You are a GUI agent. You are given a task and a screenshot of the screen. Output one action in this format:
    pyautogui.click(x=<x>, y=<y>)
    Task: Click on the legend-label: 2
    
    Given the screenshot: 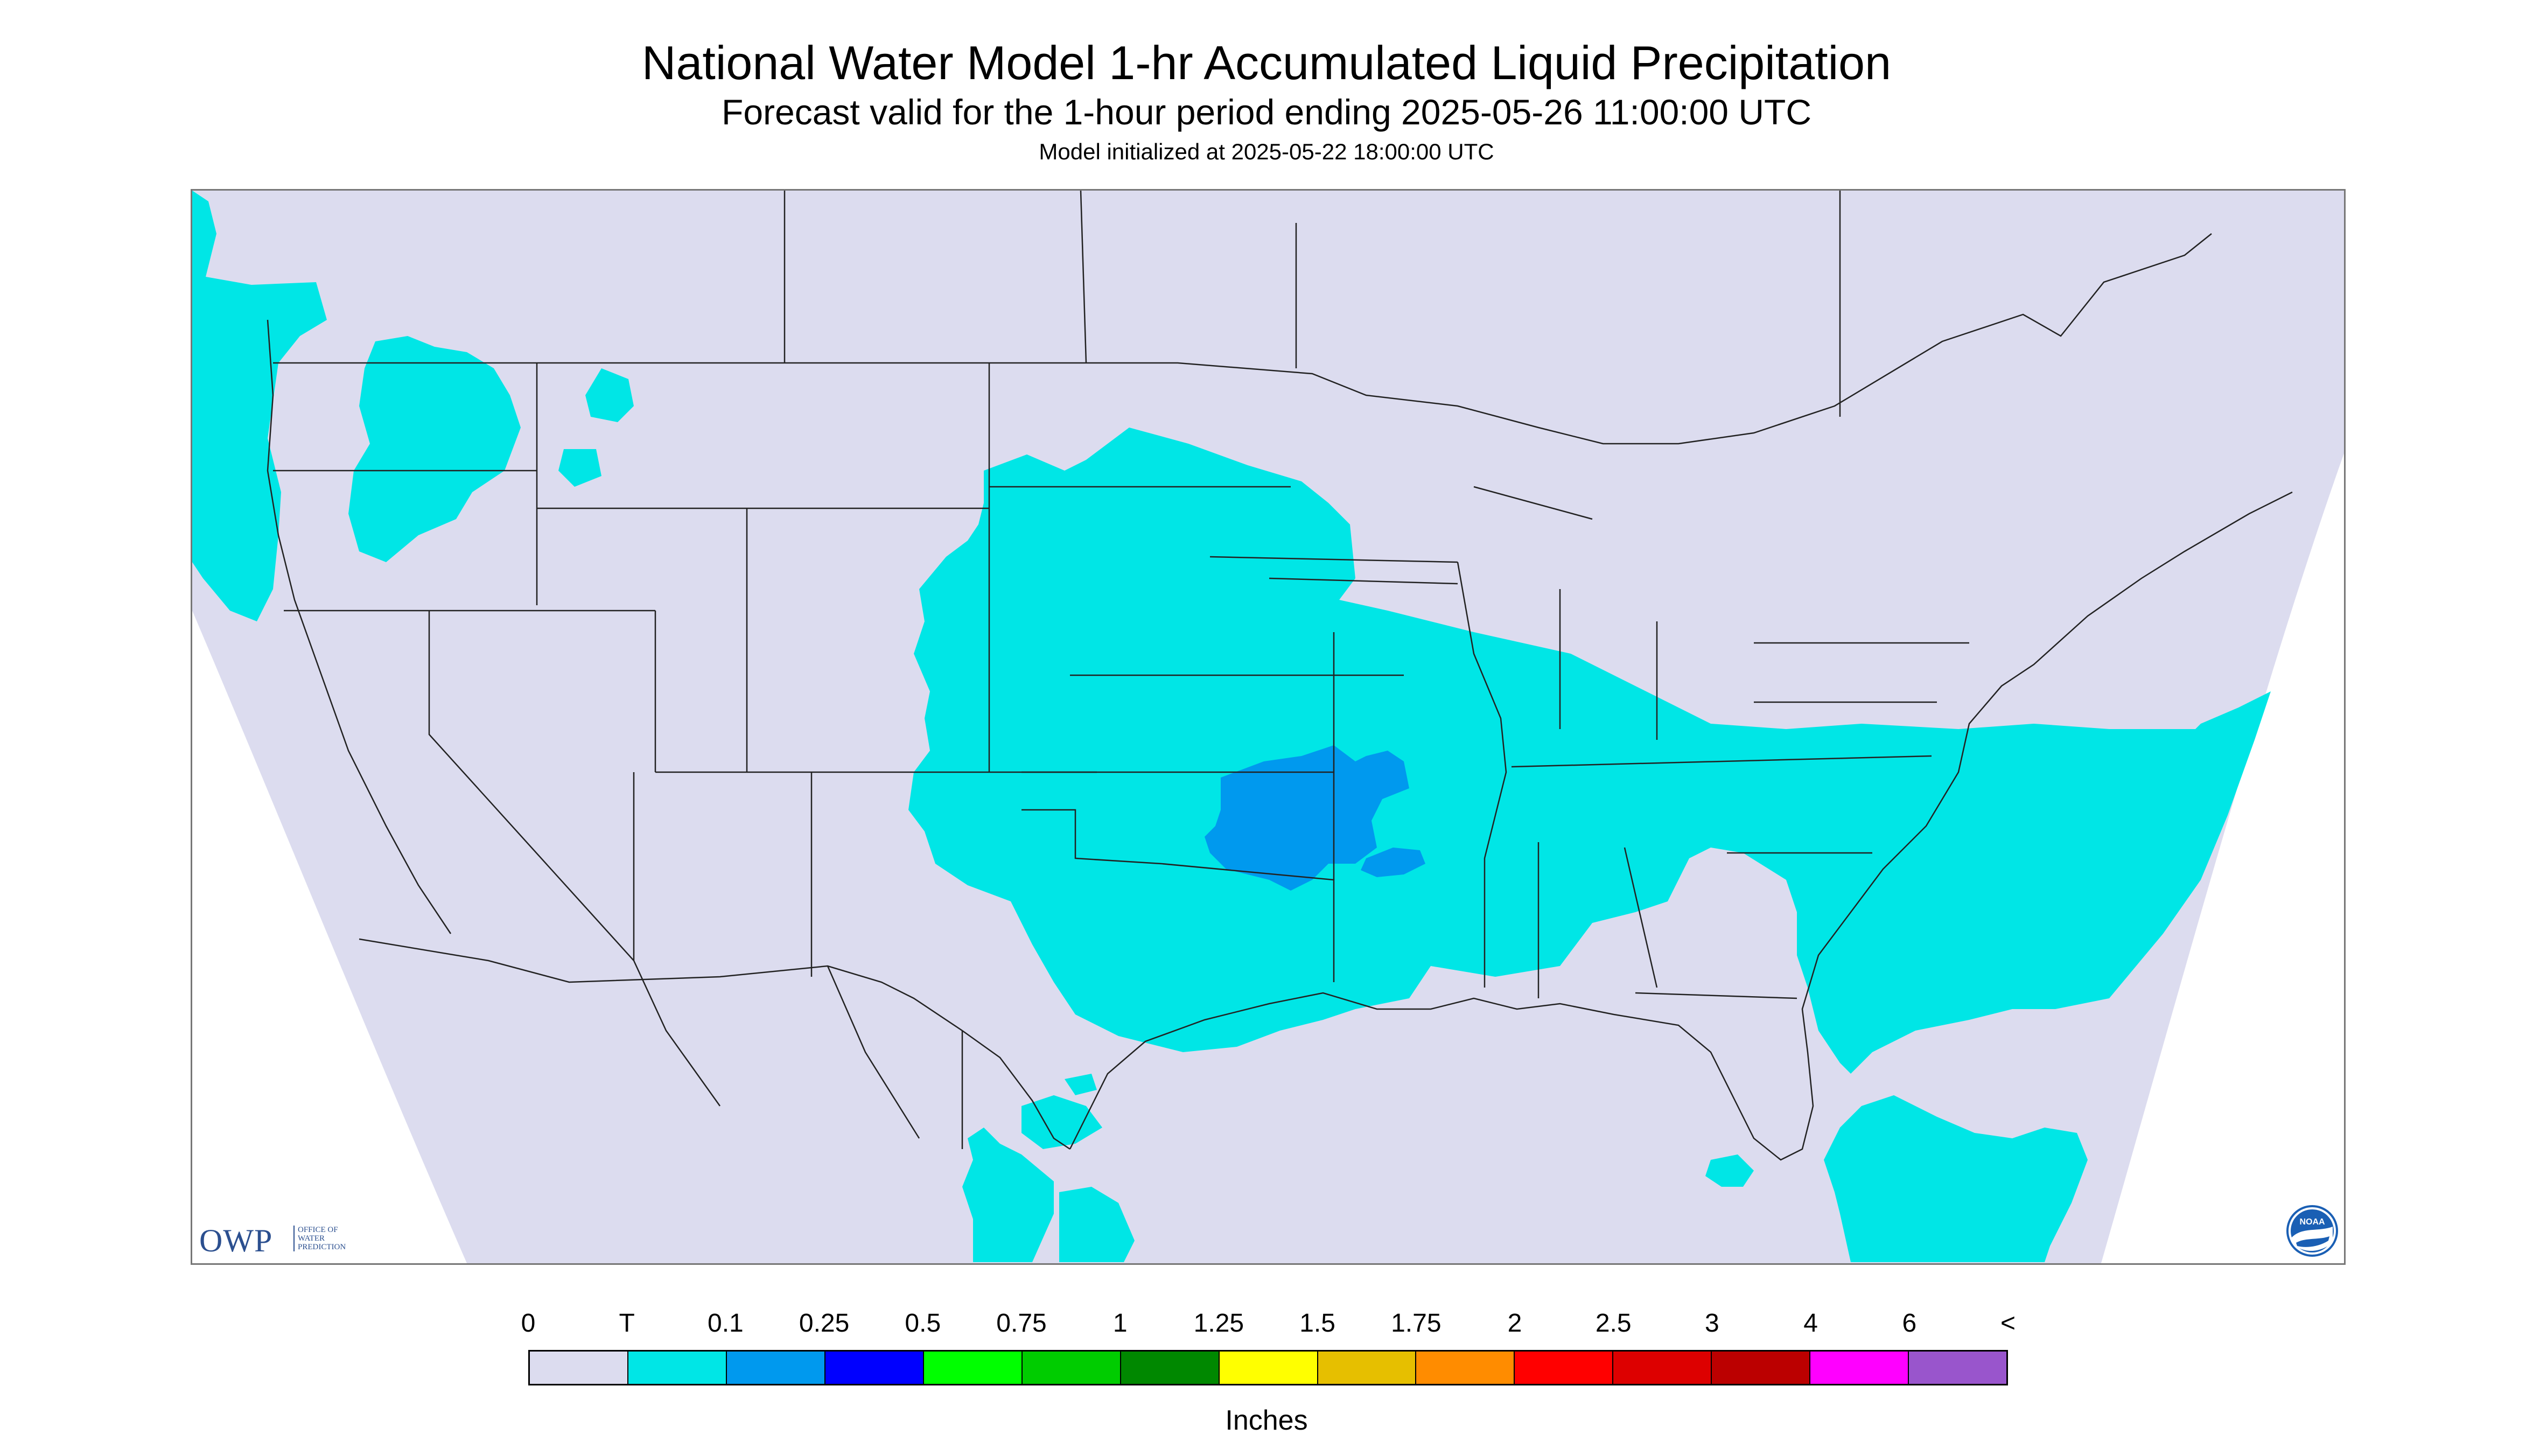 What is the action you would take?
    pyautogui.click(x=1515, y=1323)
    